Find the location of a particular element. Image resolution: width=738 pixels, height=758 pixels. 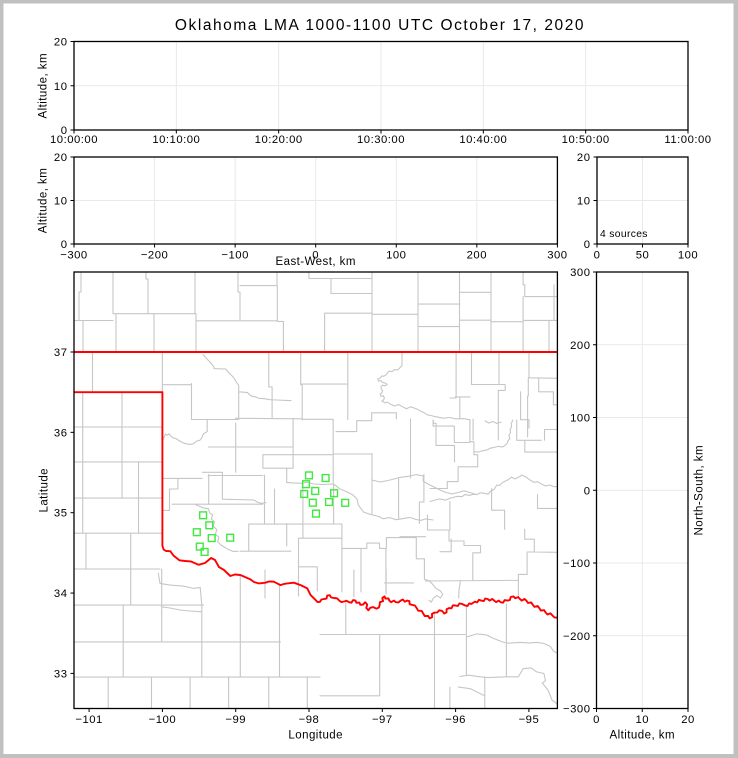

svg-text: 37 is located at coordinates (61, 353).